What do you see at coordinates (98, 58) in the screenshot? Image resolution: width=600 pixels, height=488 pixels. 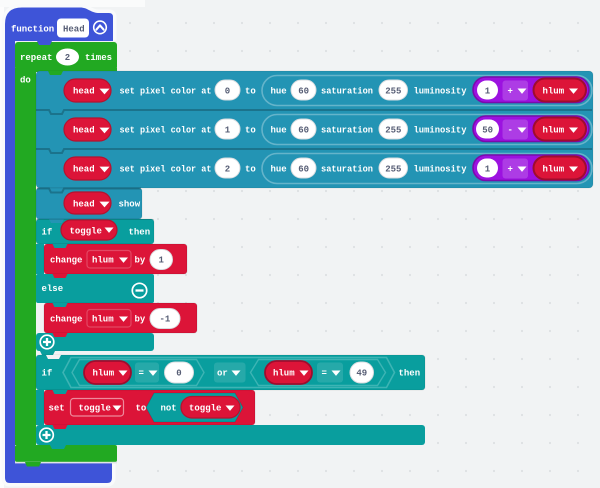 I see `svg-text: times` at bounding box center [98, 58].